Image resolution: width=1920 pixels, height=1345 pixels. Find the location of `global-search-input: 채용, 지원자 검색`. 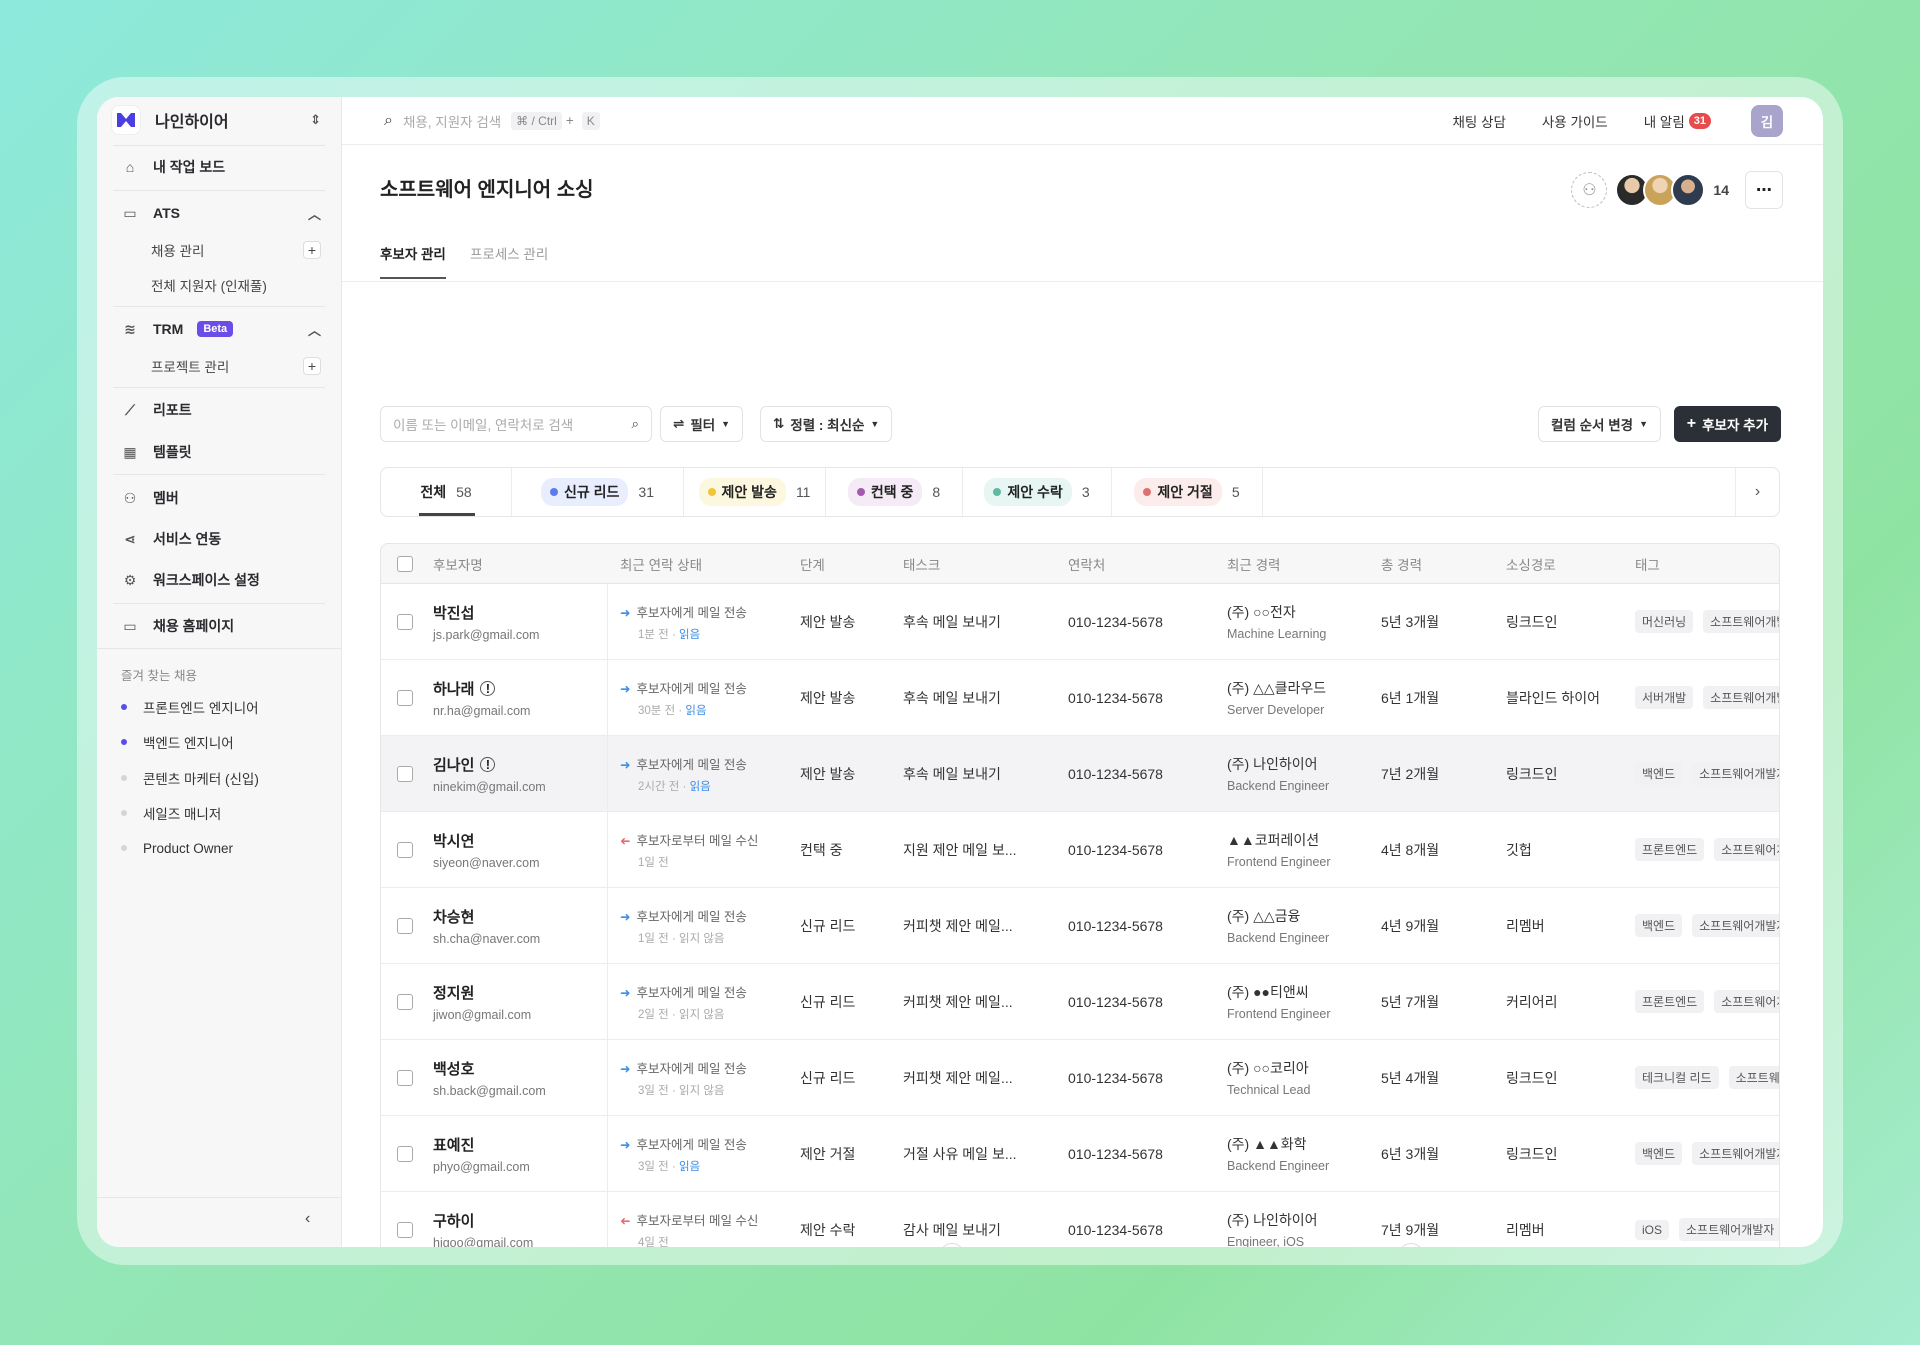

global-search-input: 채용, 지원자 검색 is located at coordinates (452, 122).